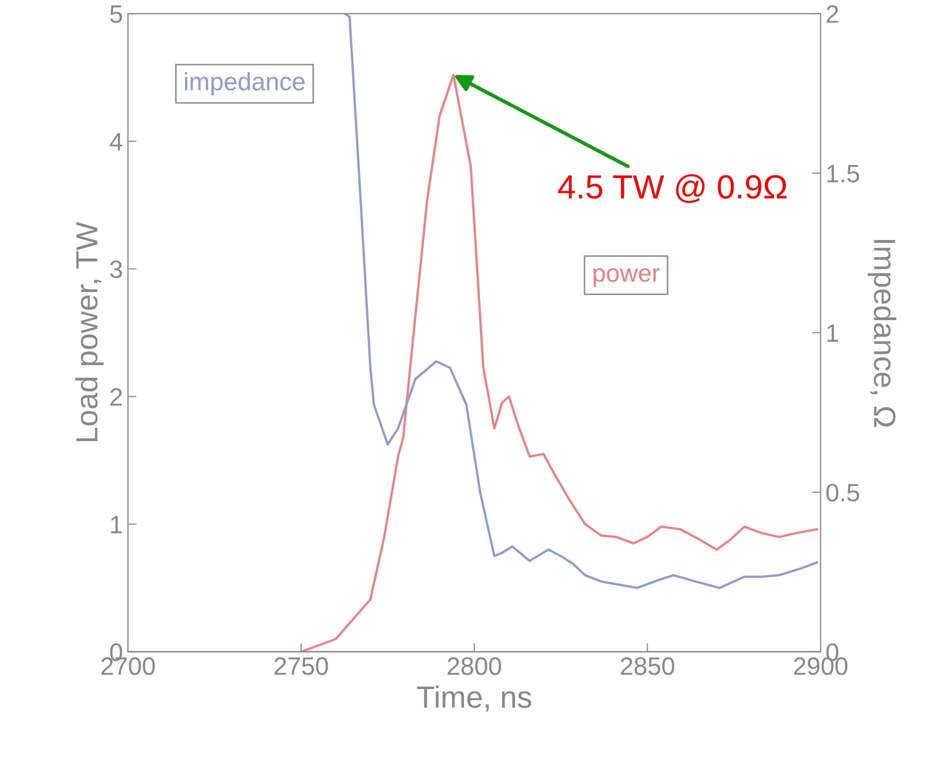 The image size is (941, 757). What do you see at coordinates (627, 277) in the screenshot?
I see `text: power` at bounding box center [627, 277].